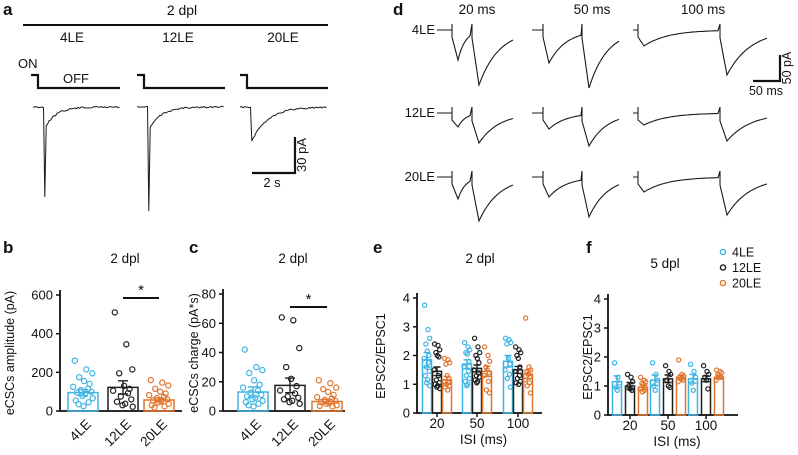 Image resolution: width=798 pixels, height=455 pixels. What do you see at coordinates (378, 247) in the screenshot?
I see `panel-label-e: e` at bounding box center [378, 247].